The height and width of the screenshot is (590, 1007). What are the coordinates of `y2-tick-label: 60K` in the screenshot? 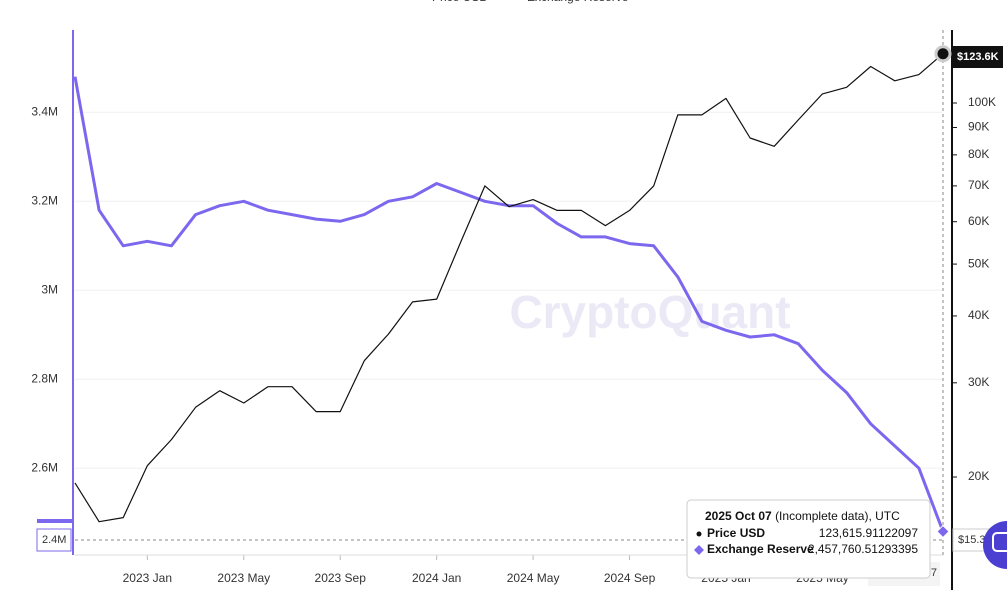 It's located at (978, 221).